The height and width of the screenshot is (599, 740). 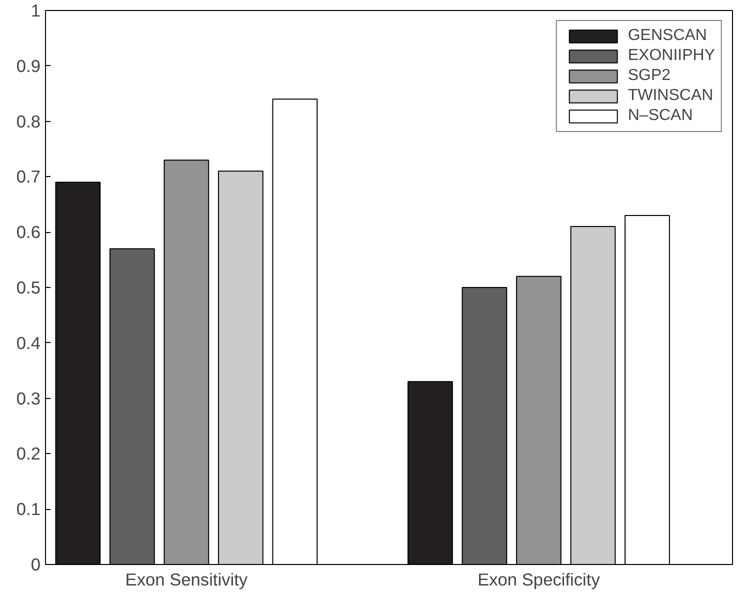 What do you see at coordinates (35, 10) in the screenshot?
I see `y-tick-label: 1` at bounding box center [35, 10].